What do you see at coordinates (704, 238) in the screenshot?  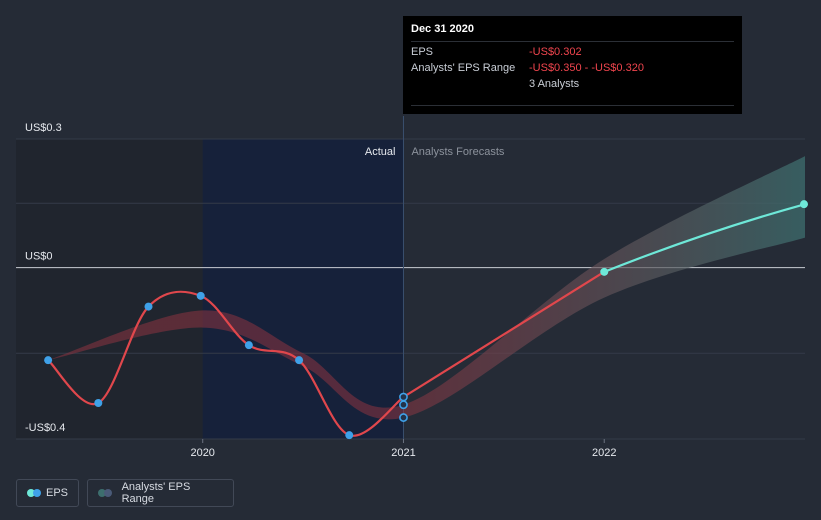 I see `eps-forecast-line-far` at bounding box center [704, 238].